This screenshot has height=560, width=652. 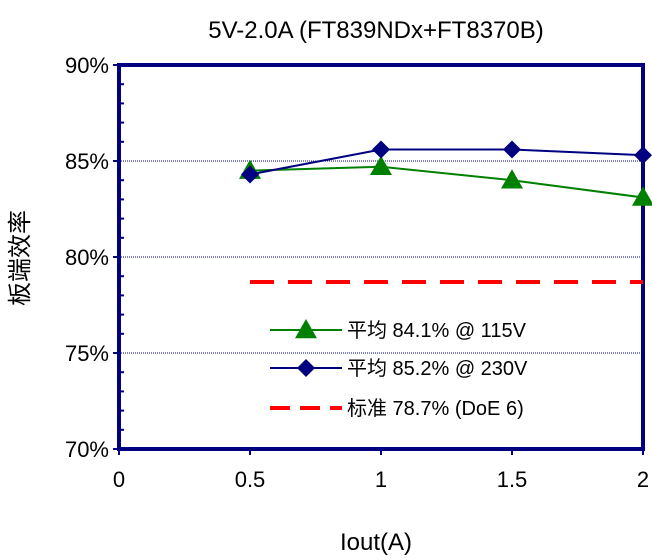 I want to click on y-tick-label-2: 80%, so click(x=87, y=257).